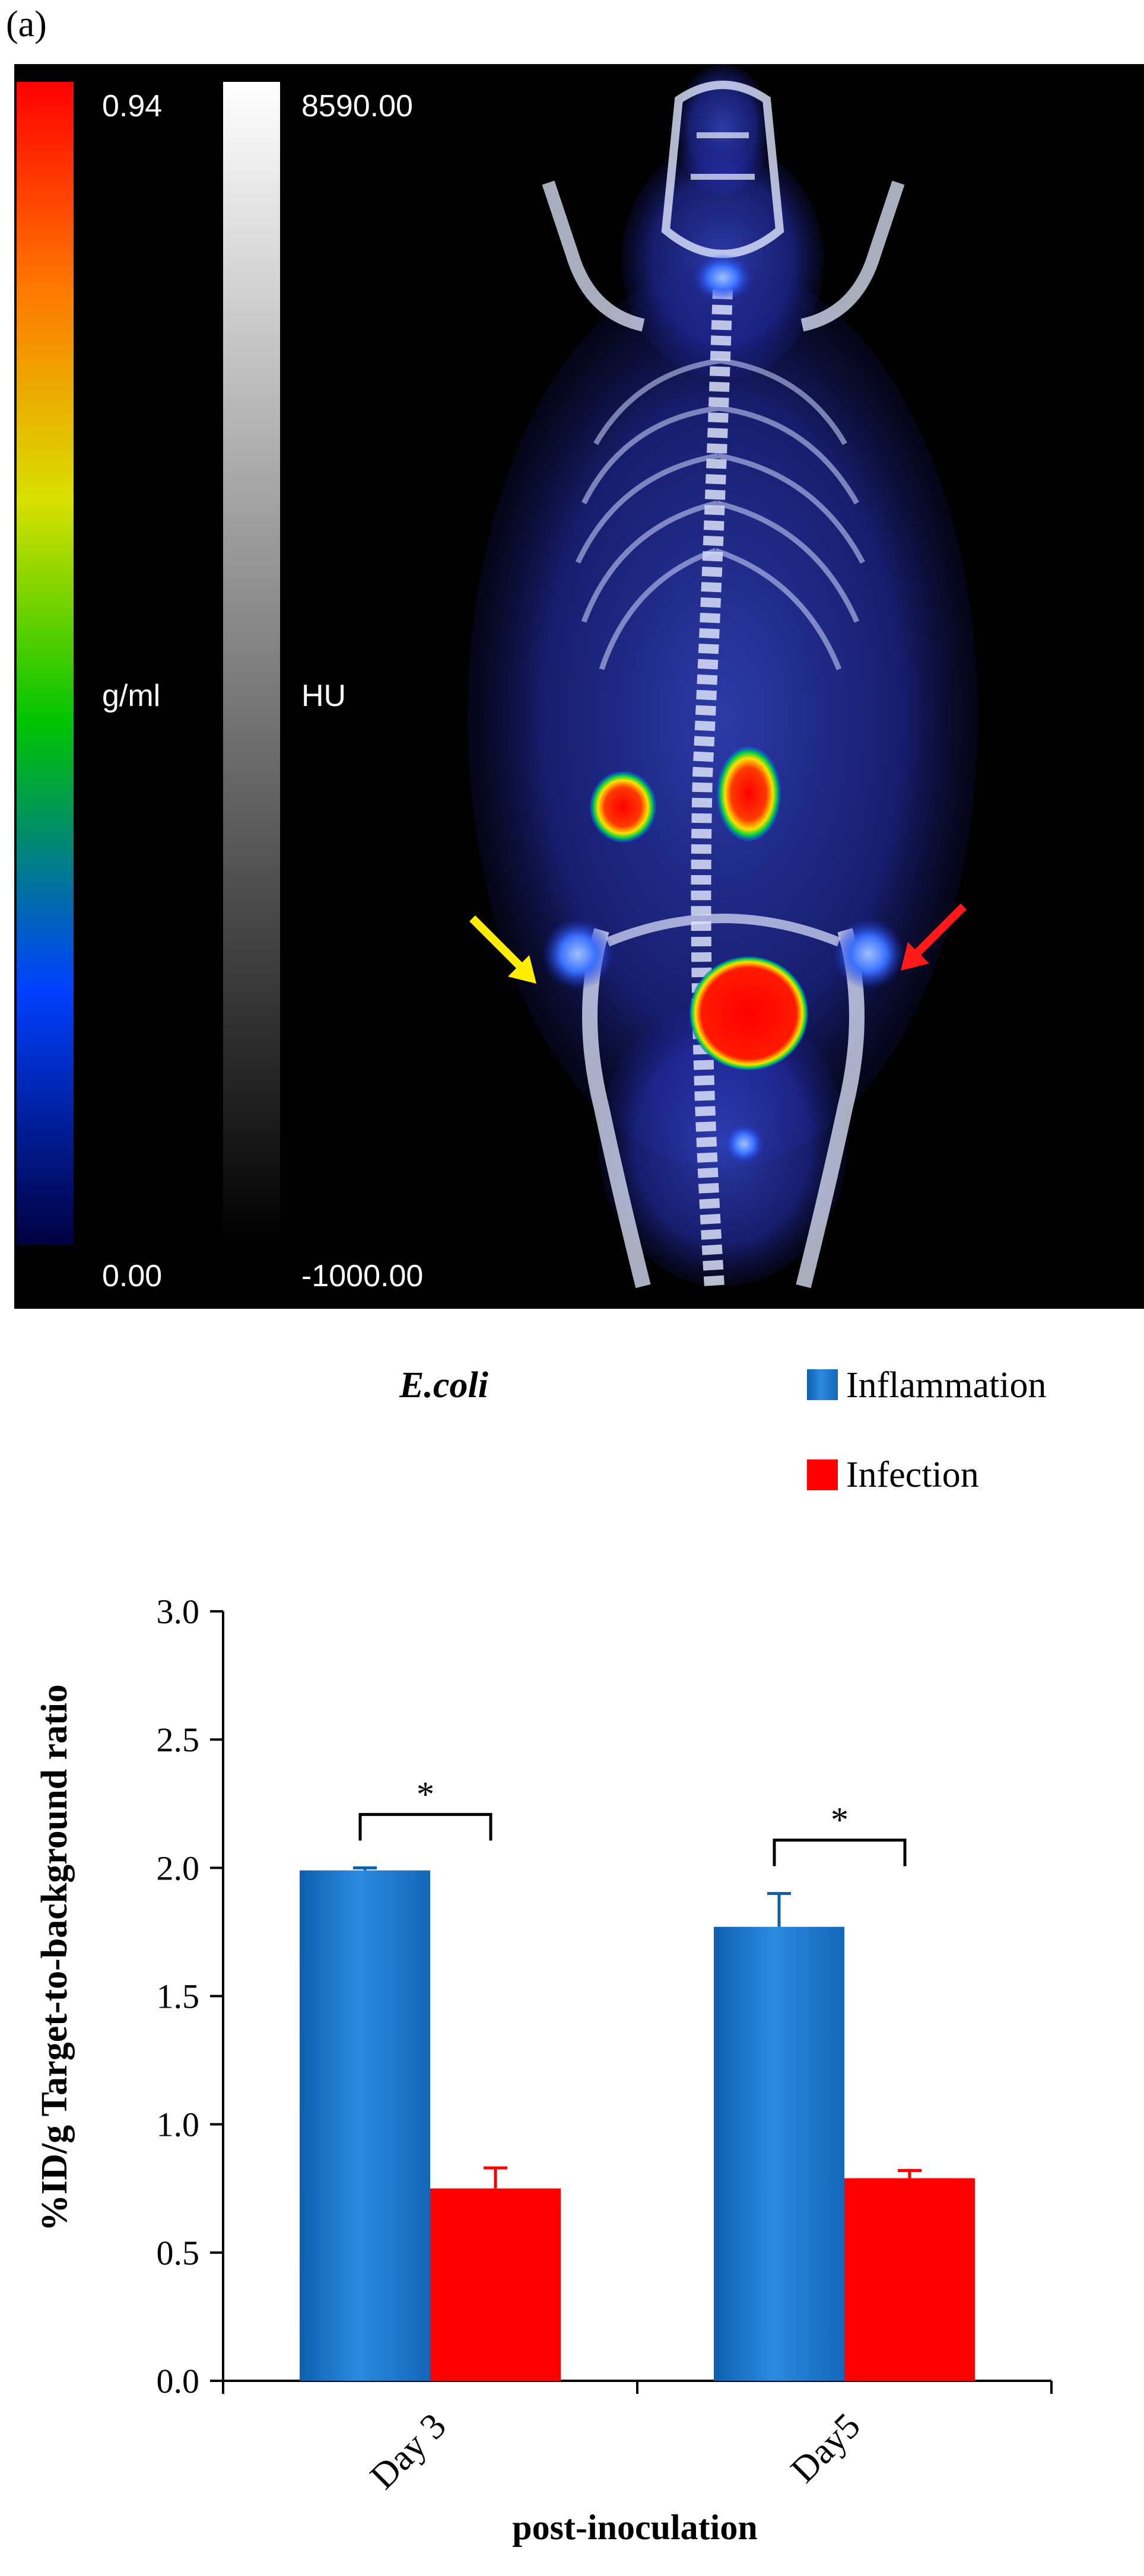 This screenshot has height=2576, width=1144. What do you see at coordinates (362, 1276) in the screenshot?
I see `ct-scale-min: -1000.00` at bounding box center [362, 1276].